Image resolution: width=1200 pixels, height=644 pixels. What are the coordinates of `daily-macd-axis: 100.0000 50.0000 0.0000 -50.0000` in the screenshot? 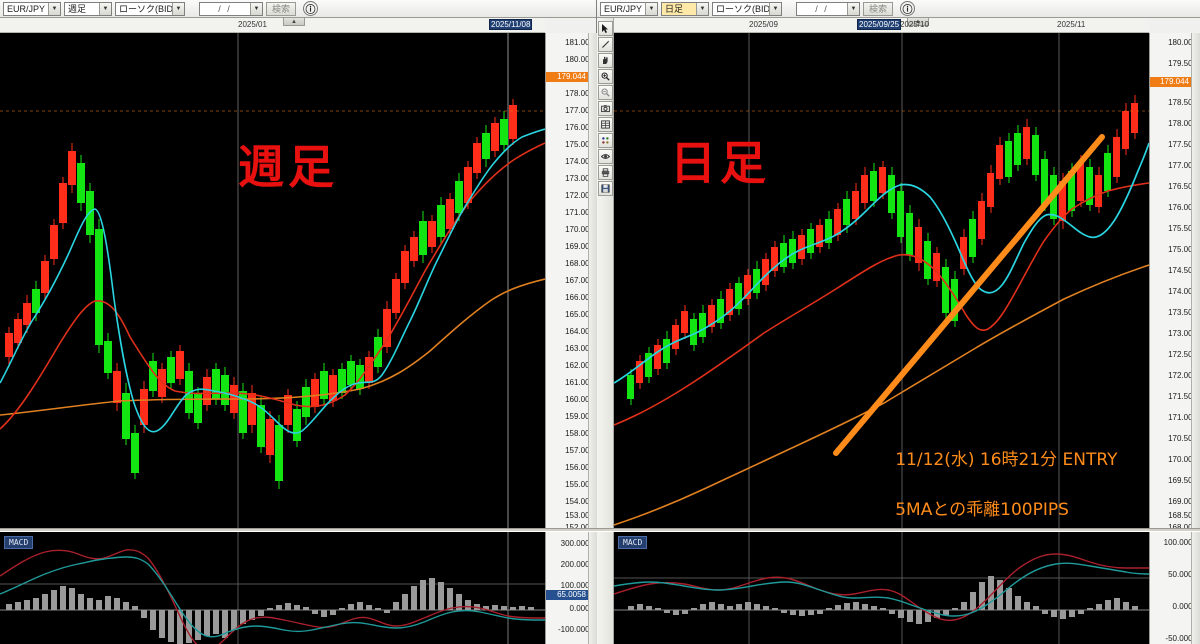 It's located at (1174, 588).